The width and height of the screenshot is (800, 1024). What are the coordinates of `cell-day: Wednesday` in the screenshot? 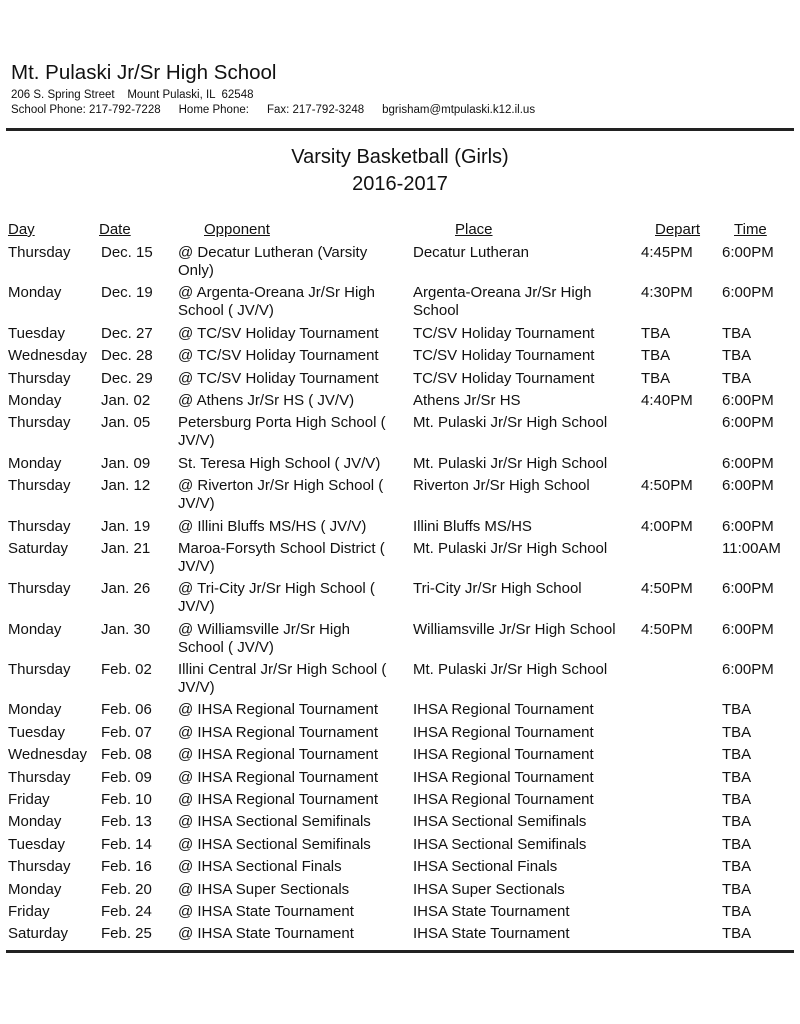 It's located at (47, 755).